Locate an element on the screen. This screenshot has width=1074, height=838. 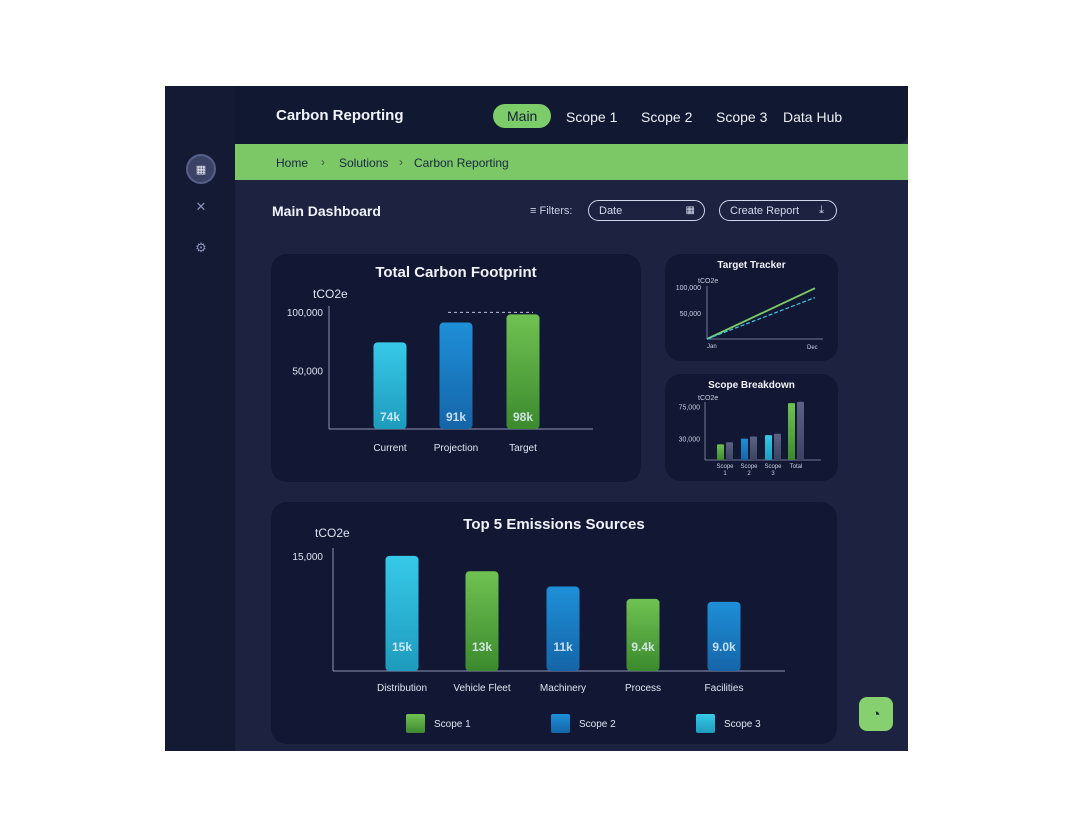
legend-label: Scope 1 is located at coordinates (452, 724).